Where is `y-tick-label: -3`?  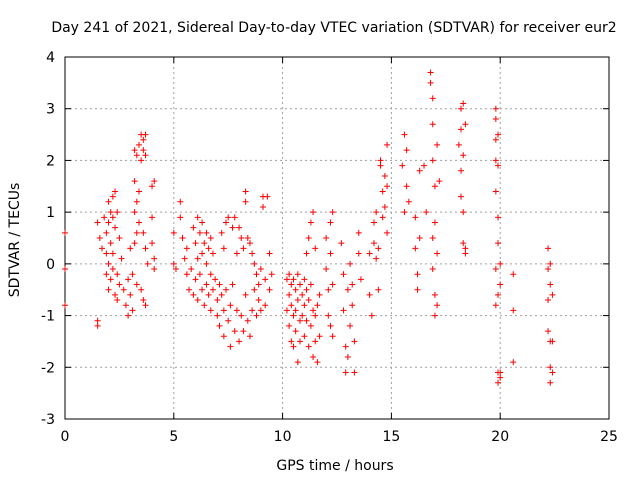 y-tick-label: -3 is located at coordinates (48, 420).